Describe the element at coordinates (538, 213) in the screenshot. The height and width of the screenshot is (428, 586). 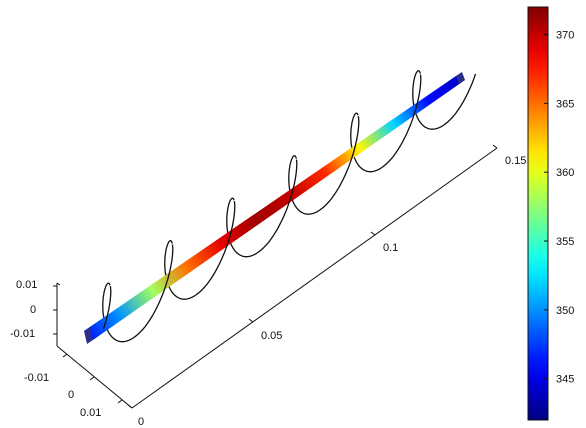
I see `colorbar-fill` at that location.